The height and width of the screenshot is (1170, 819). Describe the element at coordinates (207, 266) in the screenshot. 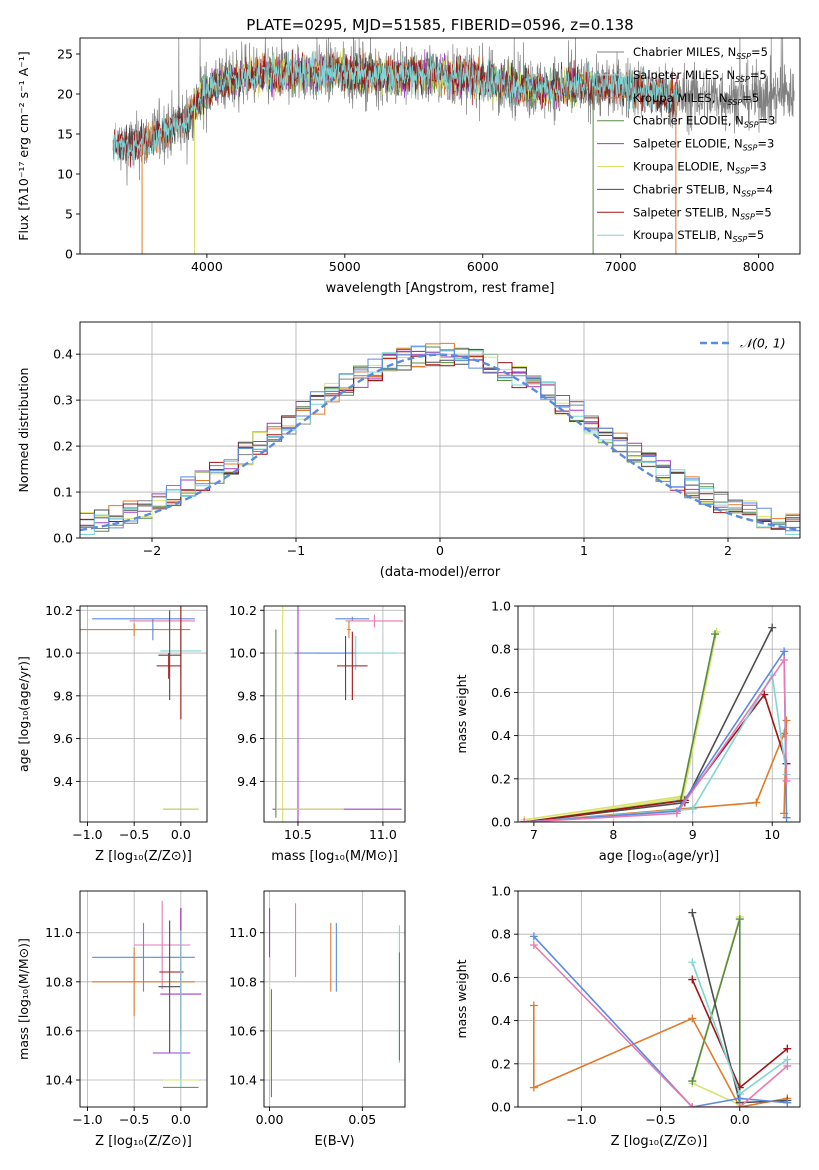

I see `x-tick-label: 4000` at that location.